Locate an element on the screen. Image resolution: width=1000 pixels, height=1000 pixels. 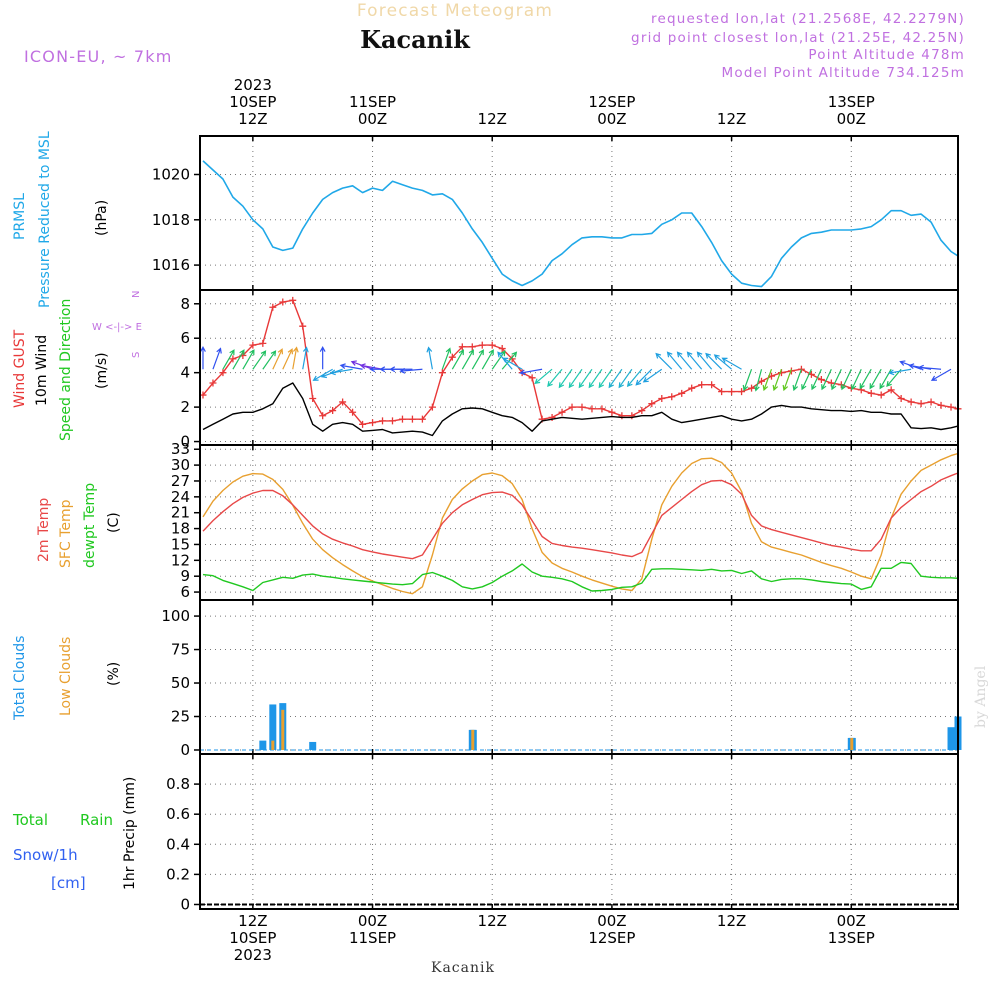
y-tick-label: 9 is located at coordinates (185, 576).